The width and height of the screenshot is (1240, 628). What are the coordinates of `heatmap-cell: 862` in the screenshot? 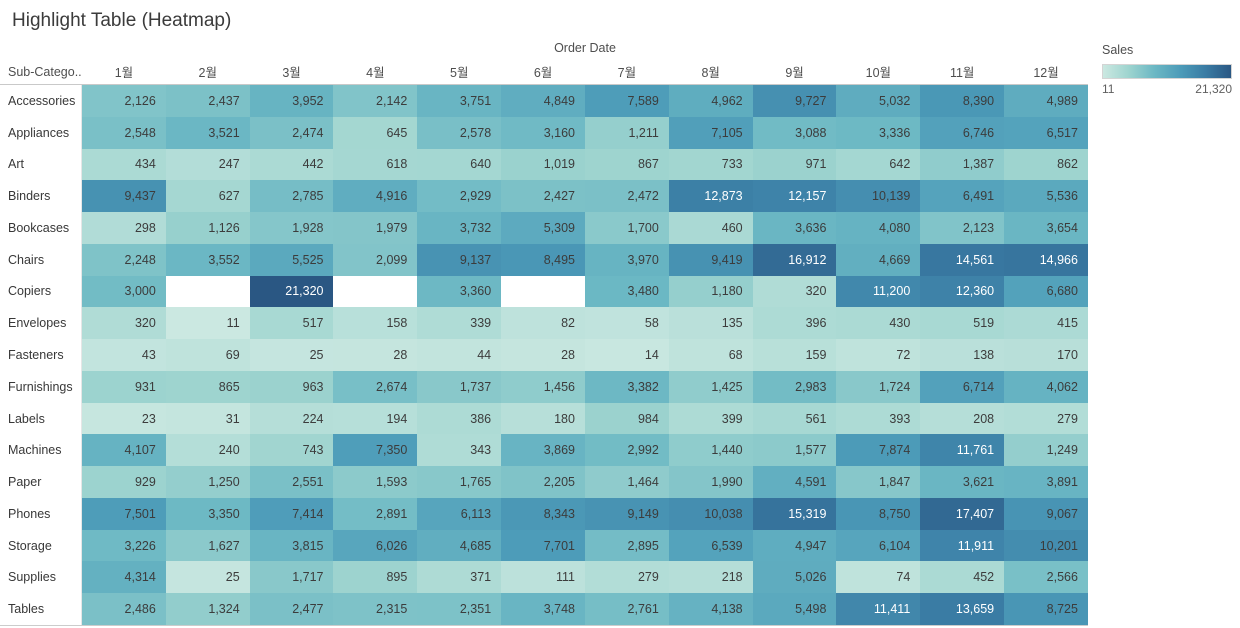 It's located at (1046, 164).